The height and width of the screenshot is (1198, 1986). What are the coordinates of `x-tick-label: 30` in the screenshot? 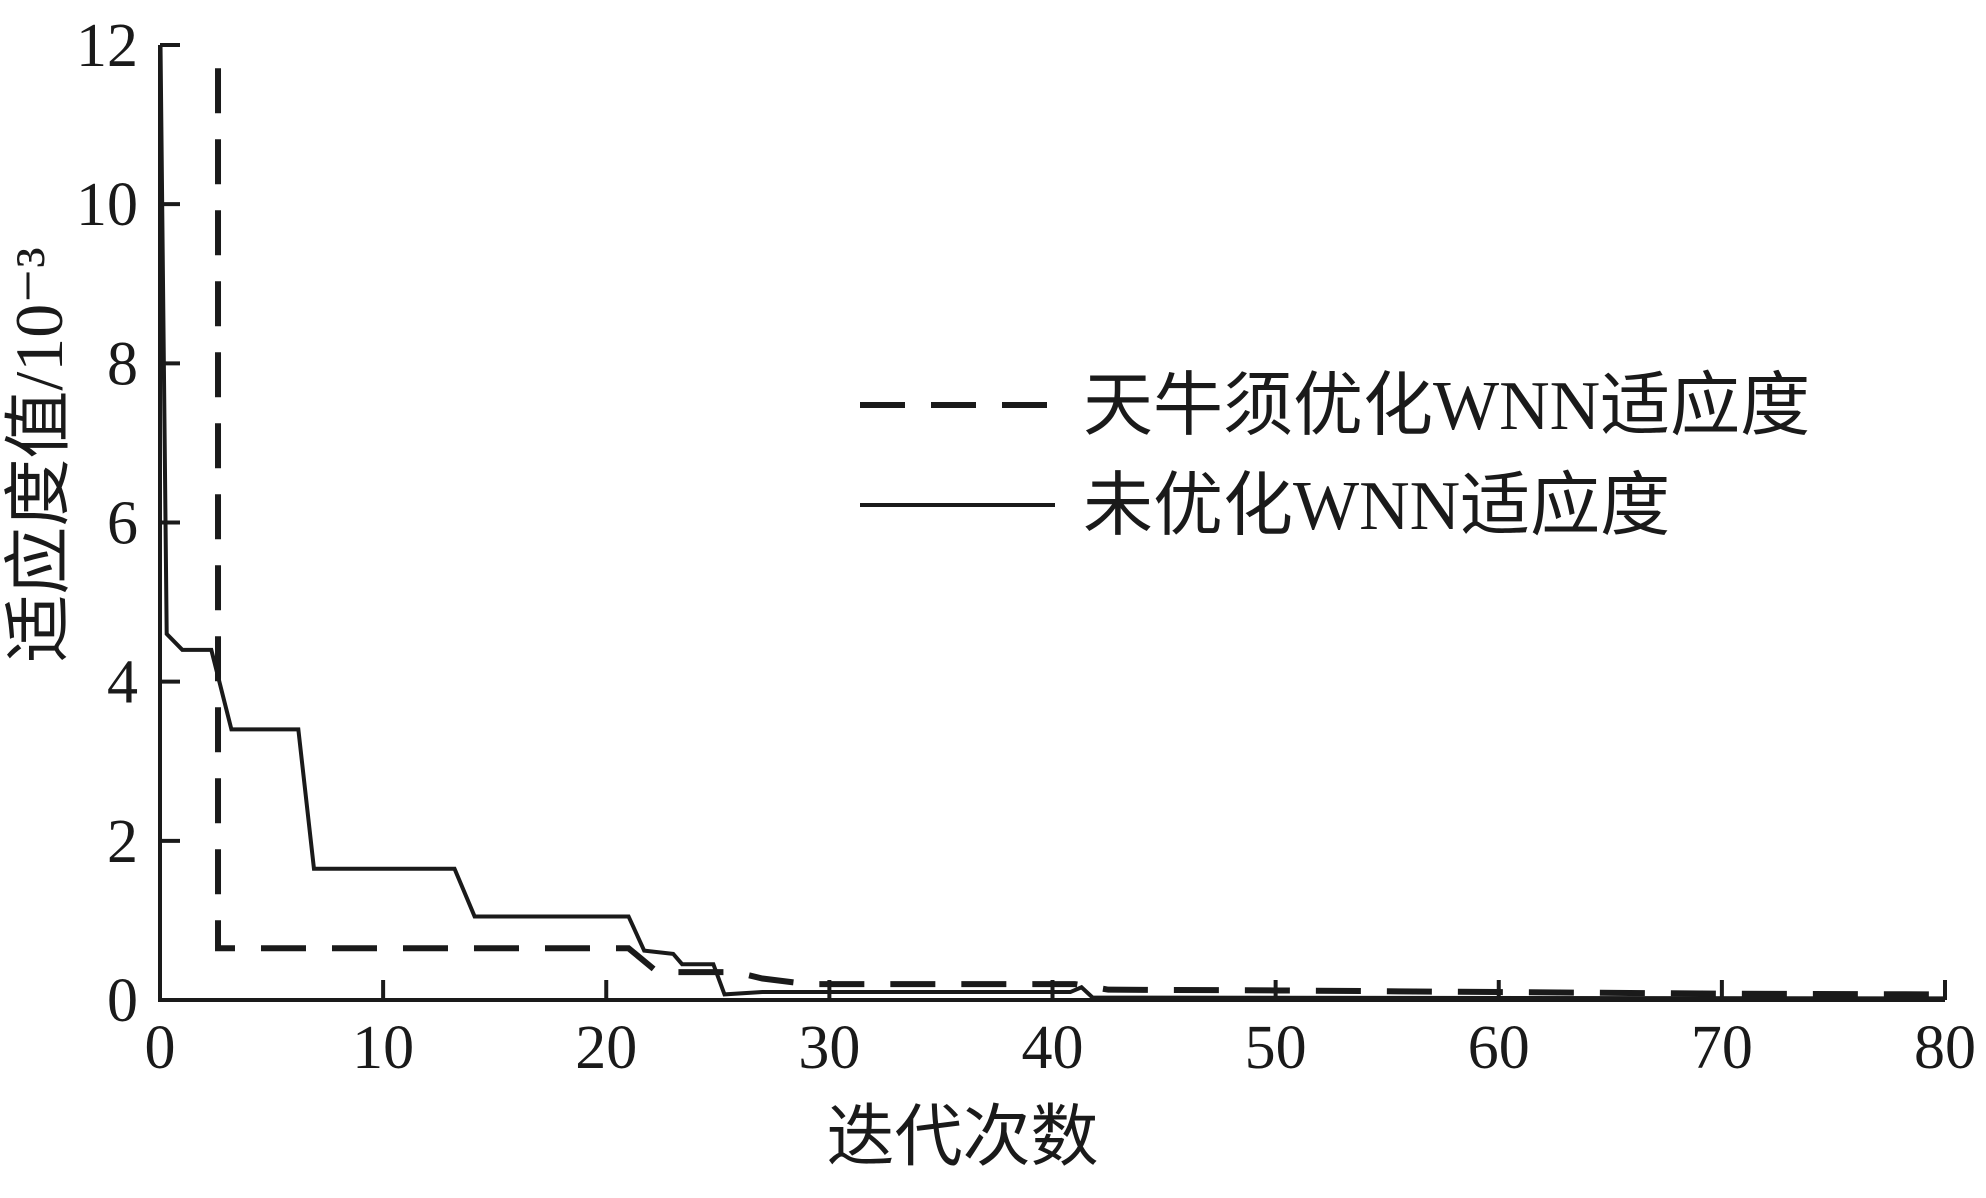 It's located at (829, 1048).